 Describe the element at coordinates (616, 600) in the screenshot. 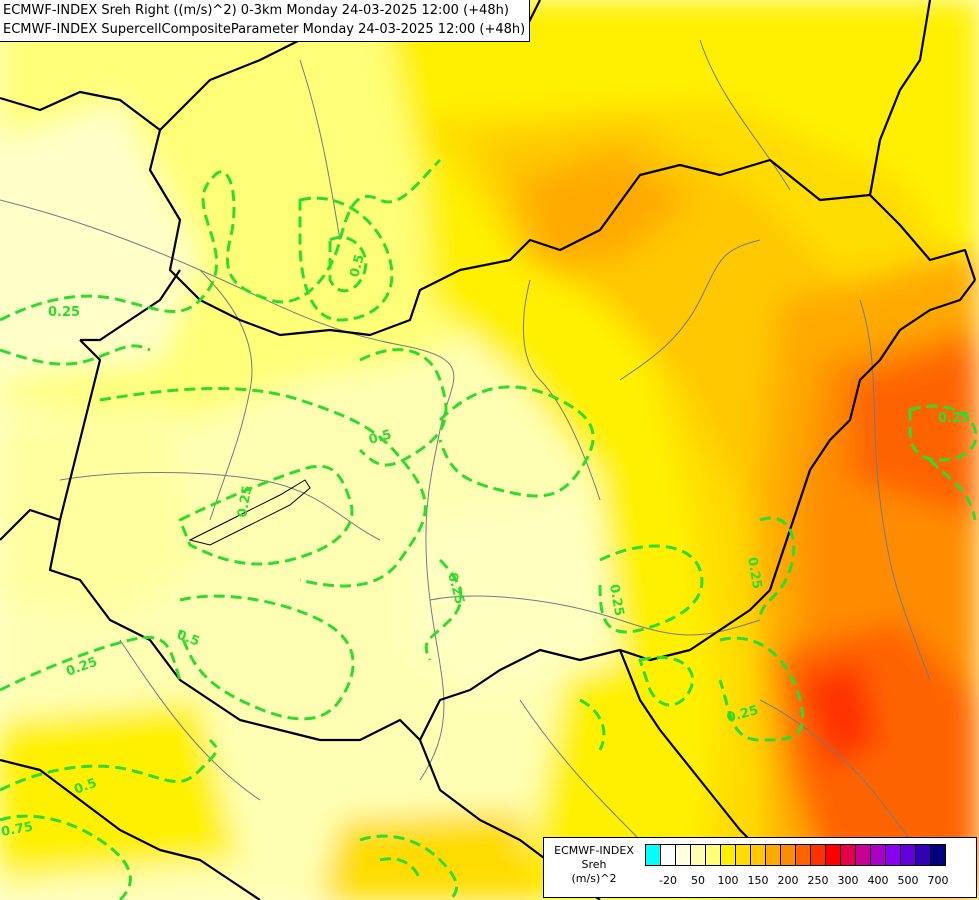

I see `contour-label-025-d: 0.25` at that location.